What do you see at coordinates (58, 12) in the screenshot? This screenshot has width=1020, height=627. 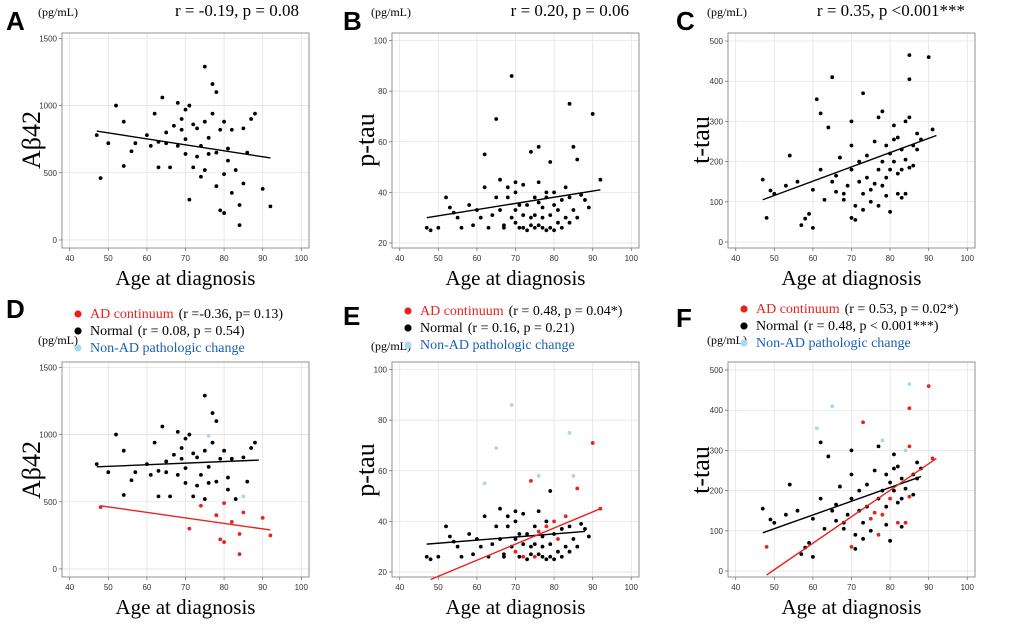 I see `unit-label: (pg/mL)` at bounding box center [58, 12].